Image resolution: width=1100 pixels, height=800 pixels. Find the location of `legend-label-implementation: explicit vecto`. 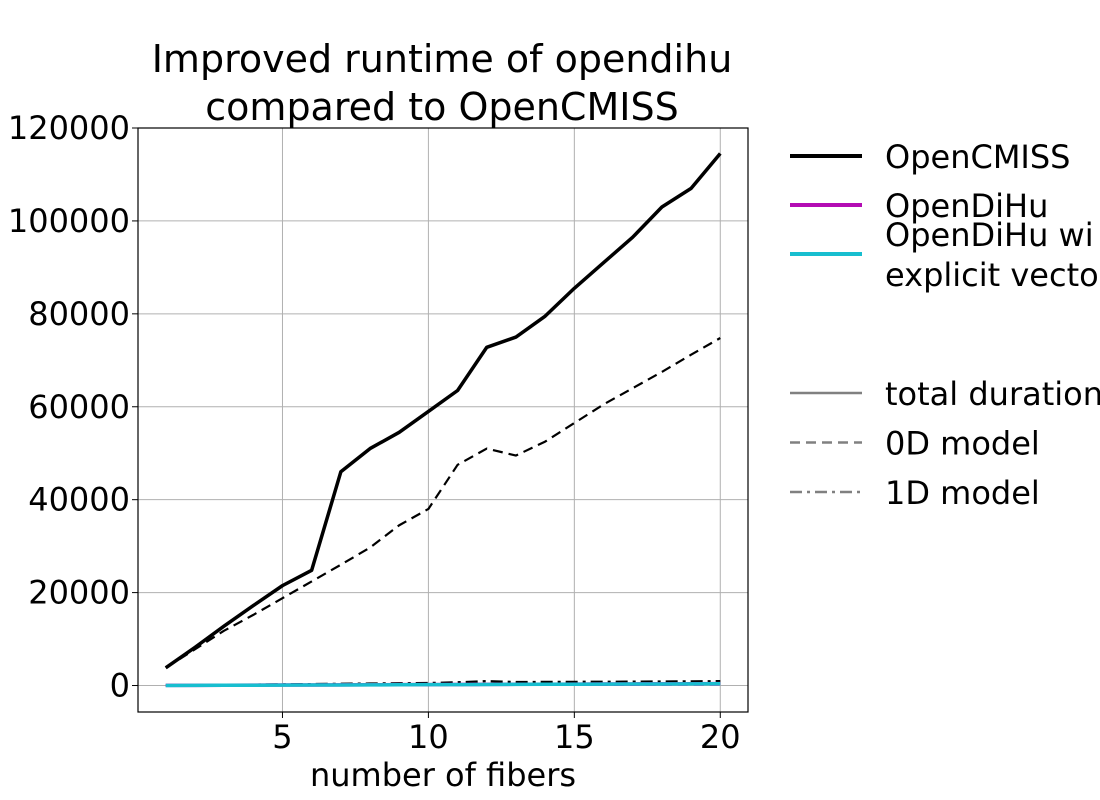

legend-label-implementation: explicit vecto is located at coordinates (992, 275).